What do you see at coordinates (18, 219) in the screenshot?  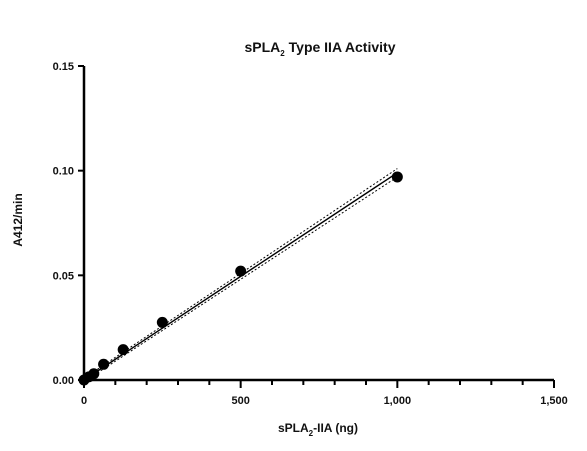 I see `y-axis-label: A412/min` at bounding box center [18, 219].